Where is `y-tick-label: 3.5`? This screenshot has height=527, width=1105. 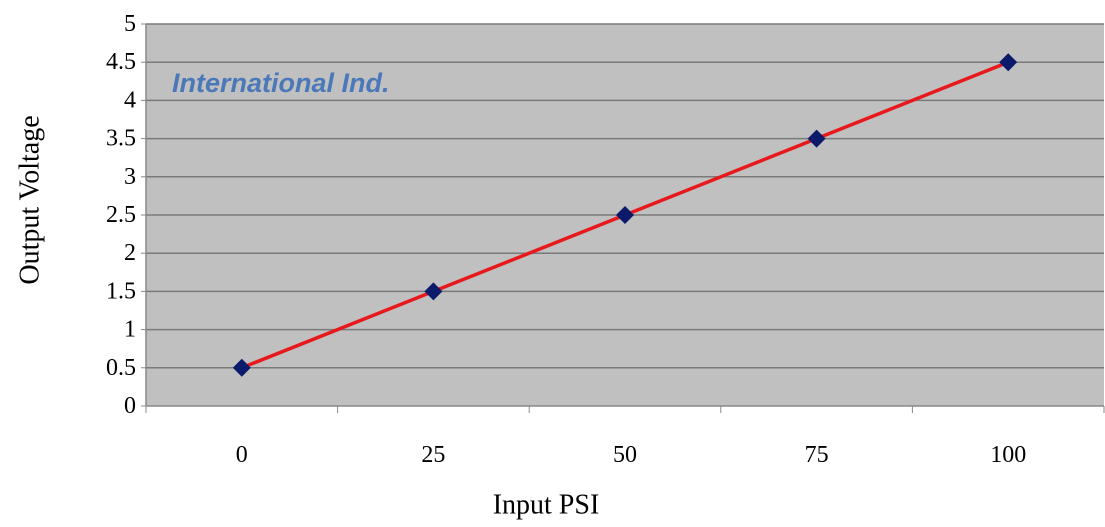
y-tick-label: 3.5 is located at coordinates (121, 139).